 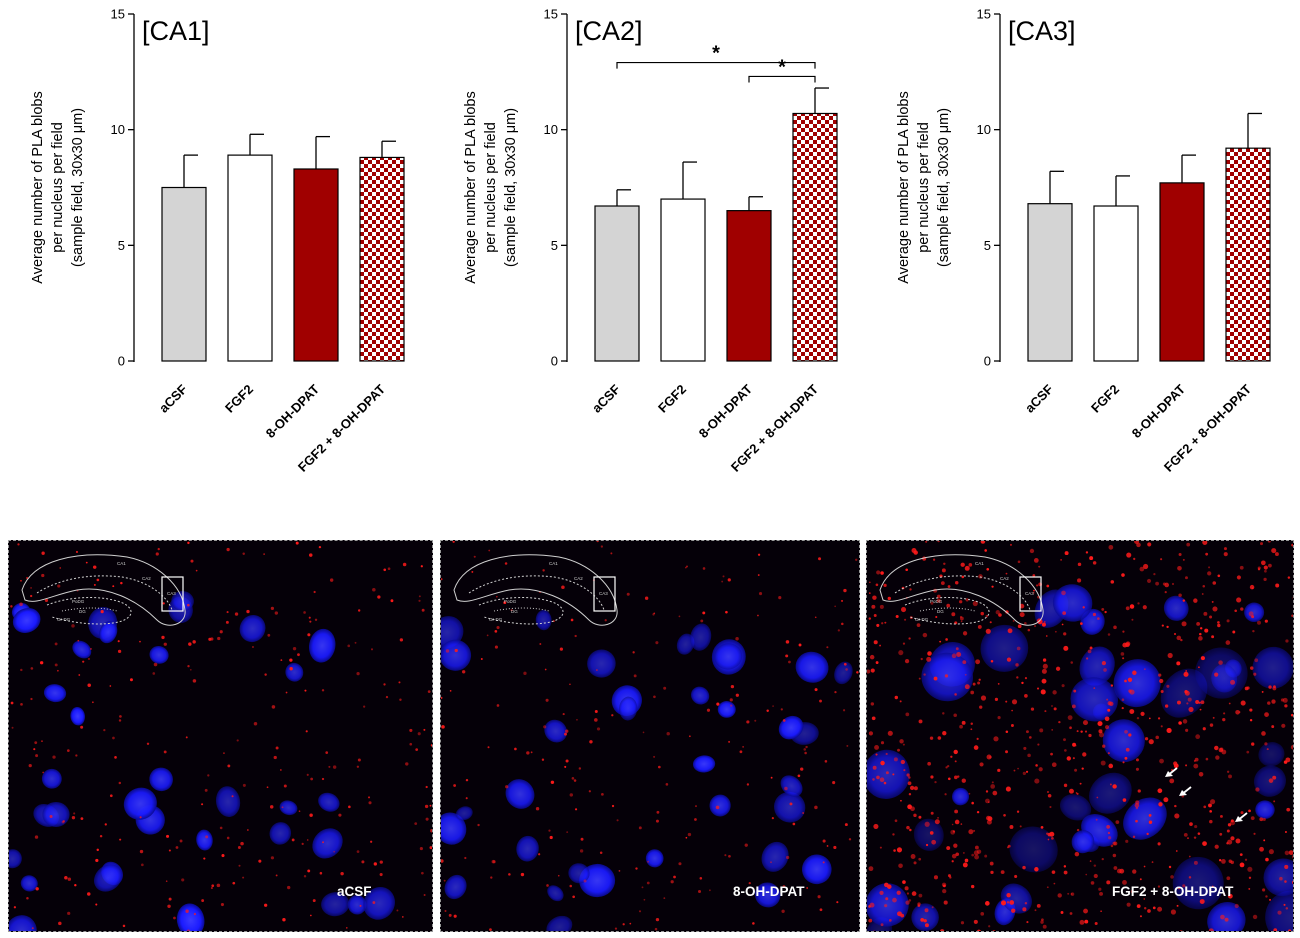 What do you see at coordinates (650, 736) in the screenshot?
I see `micrograph-image: CA1 CA2 CA3 PoDG DG Gr-DG` at bounding box center [650, 736].